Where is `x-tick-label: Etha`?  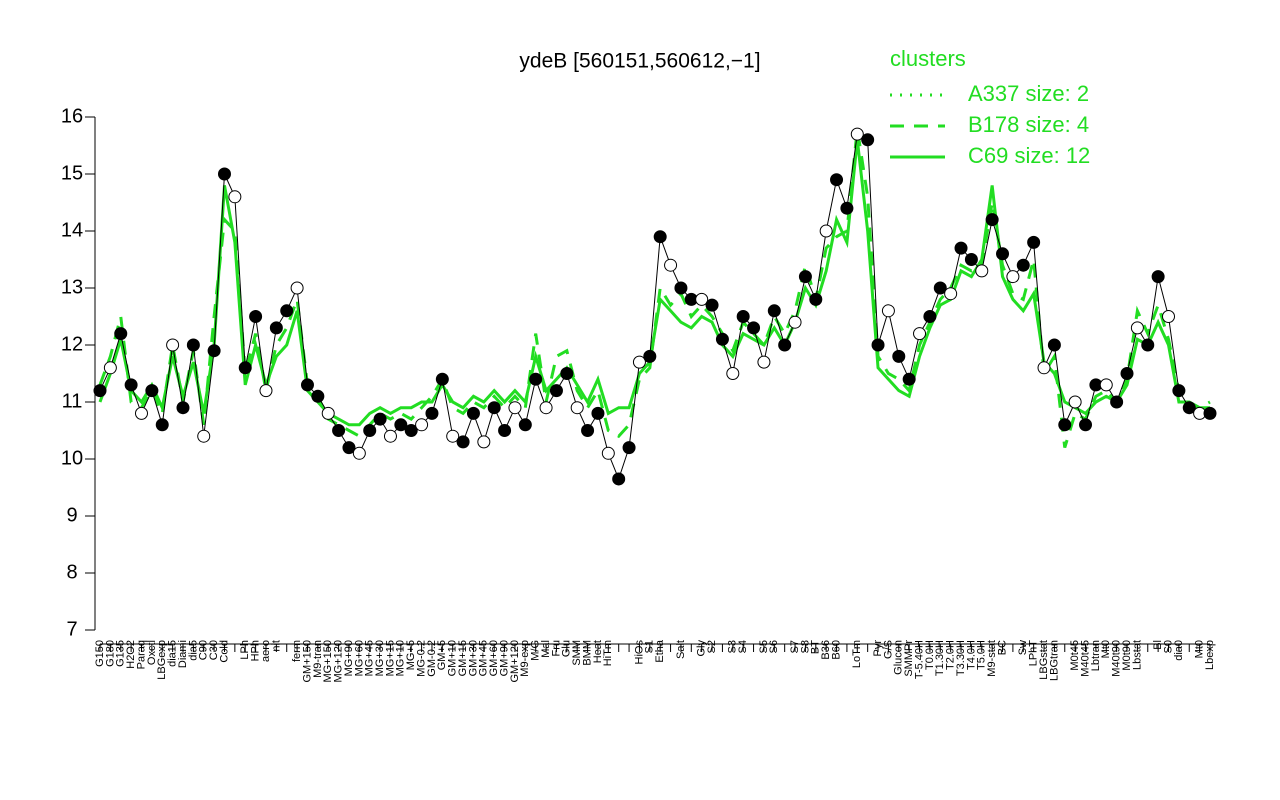
x-tick-label: Etha is located at coordinates (660, 651).